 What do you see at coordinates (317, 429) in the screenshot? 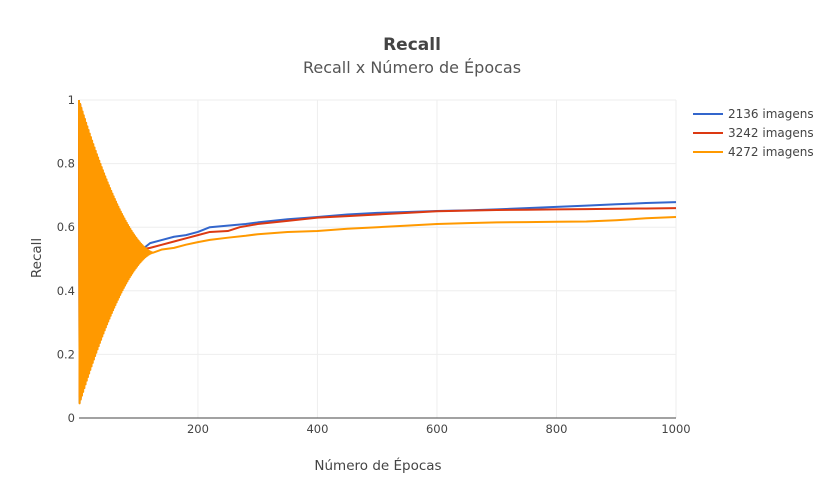
I see `x-tick-label: 400` at bounding box center [317, 429].